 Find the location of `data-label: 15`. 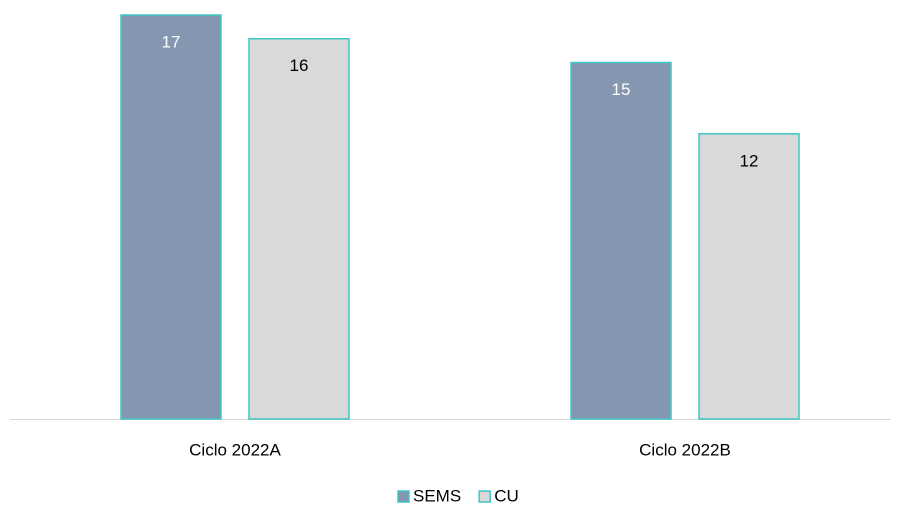

data-label: 15 is located at coordinates (621, 89).